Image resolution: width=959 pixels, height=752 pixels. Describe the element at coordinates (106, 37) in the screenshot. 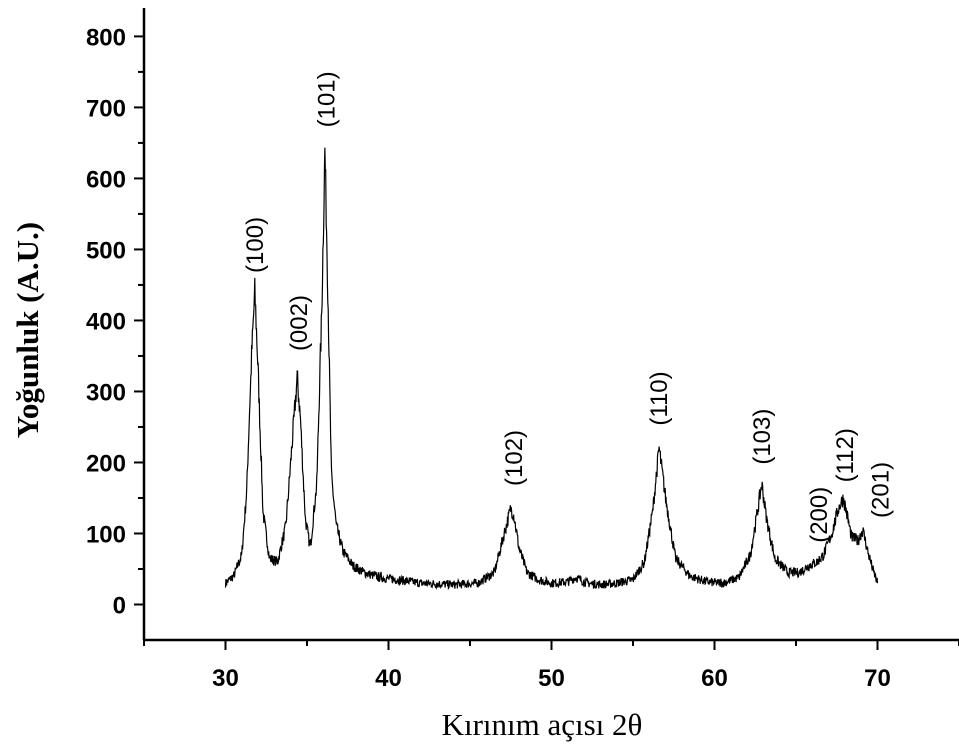

I see `y-tick-label: 800` at that location.